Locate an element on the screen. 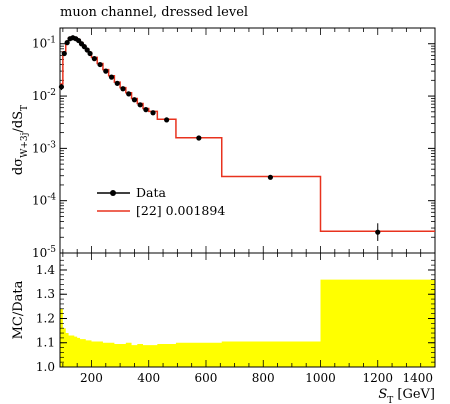  ytick-label: 10⁻² is located at coordinates (44, 95).